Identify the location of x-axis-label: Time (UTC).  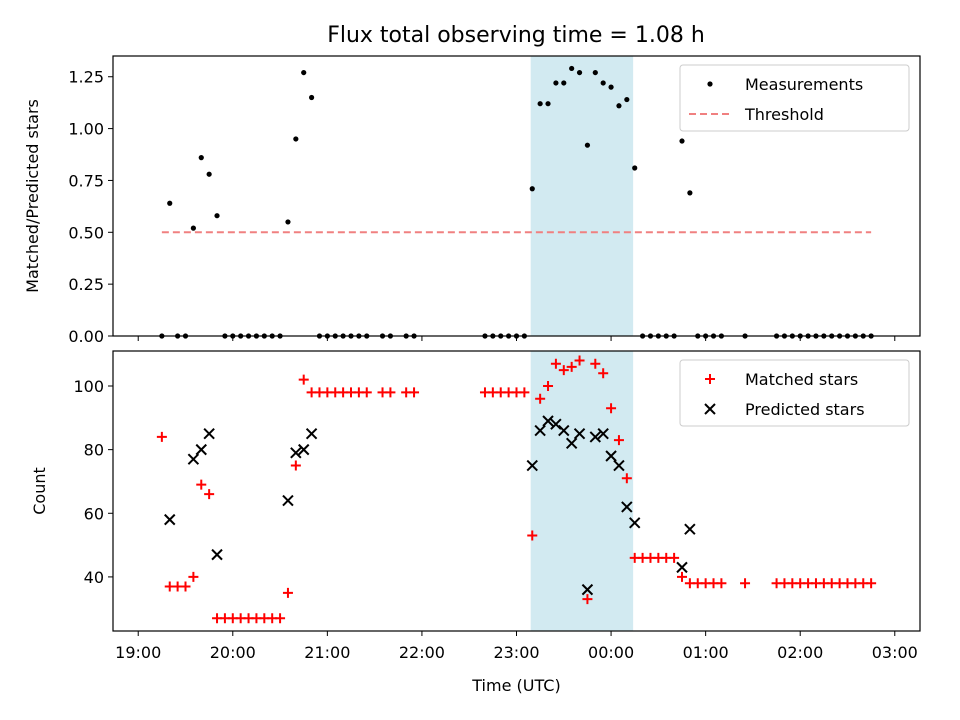
(515, 685).